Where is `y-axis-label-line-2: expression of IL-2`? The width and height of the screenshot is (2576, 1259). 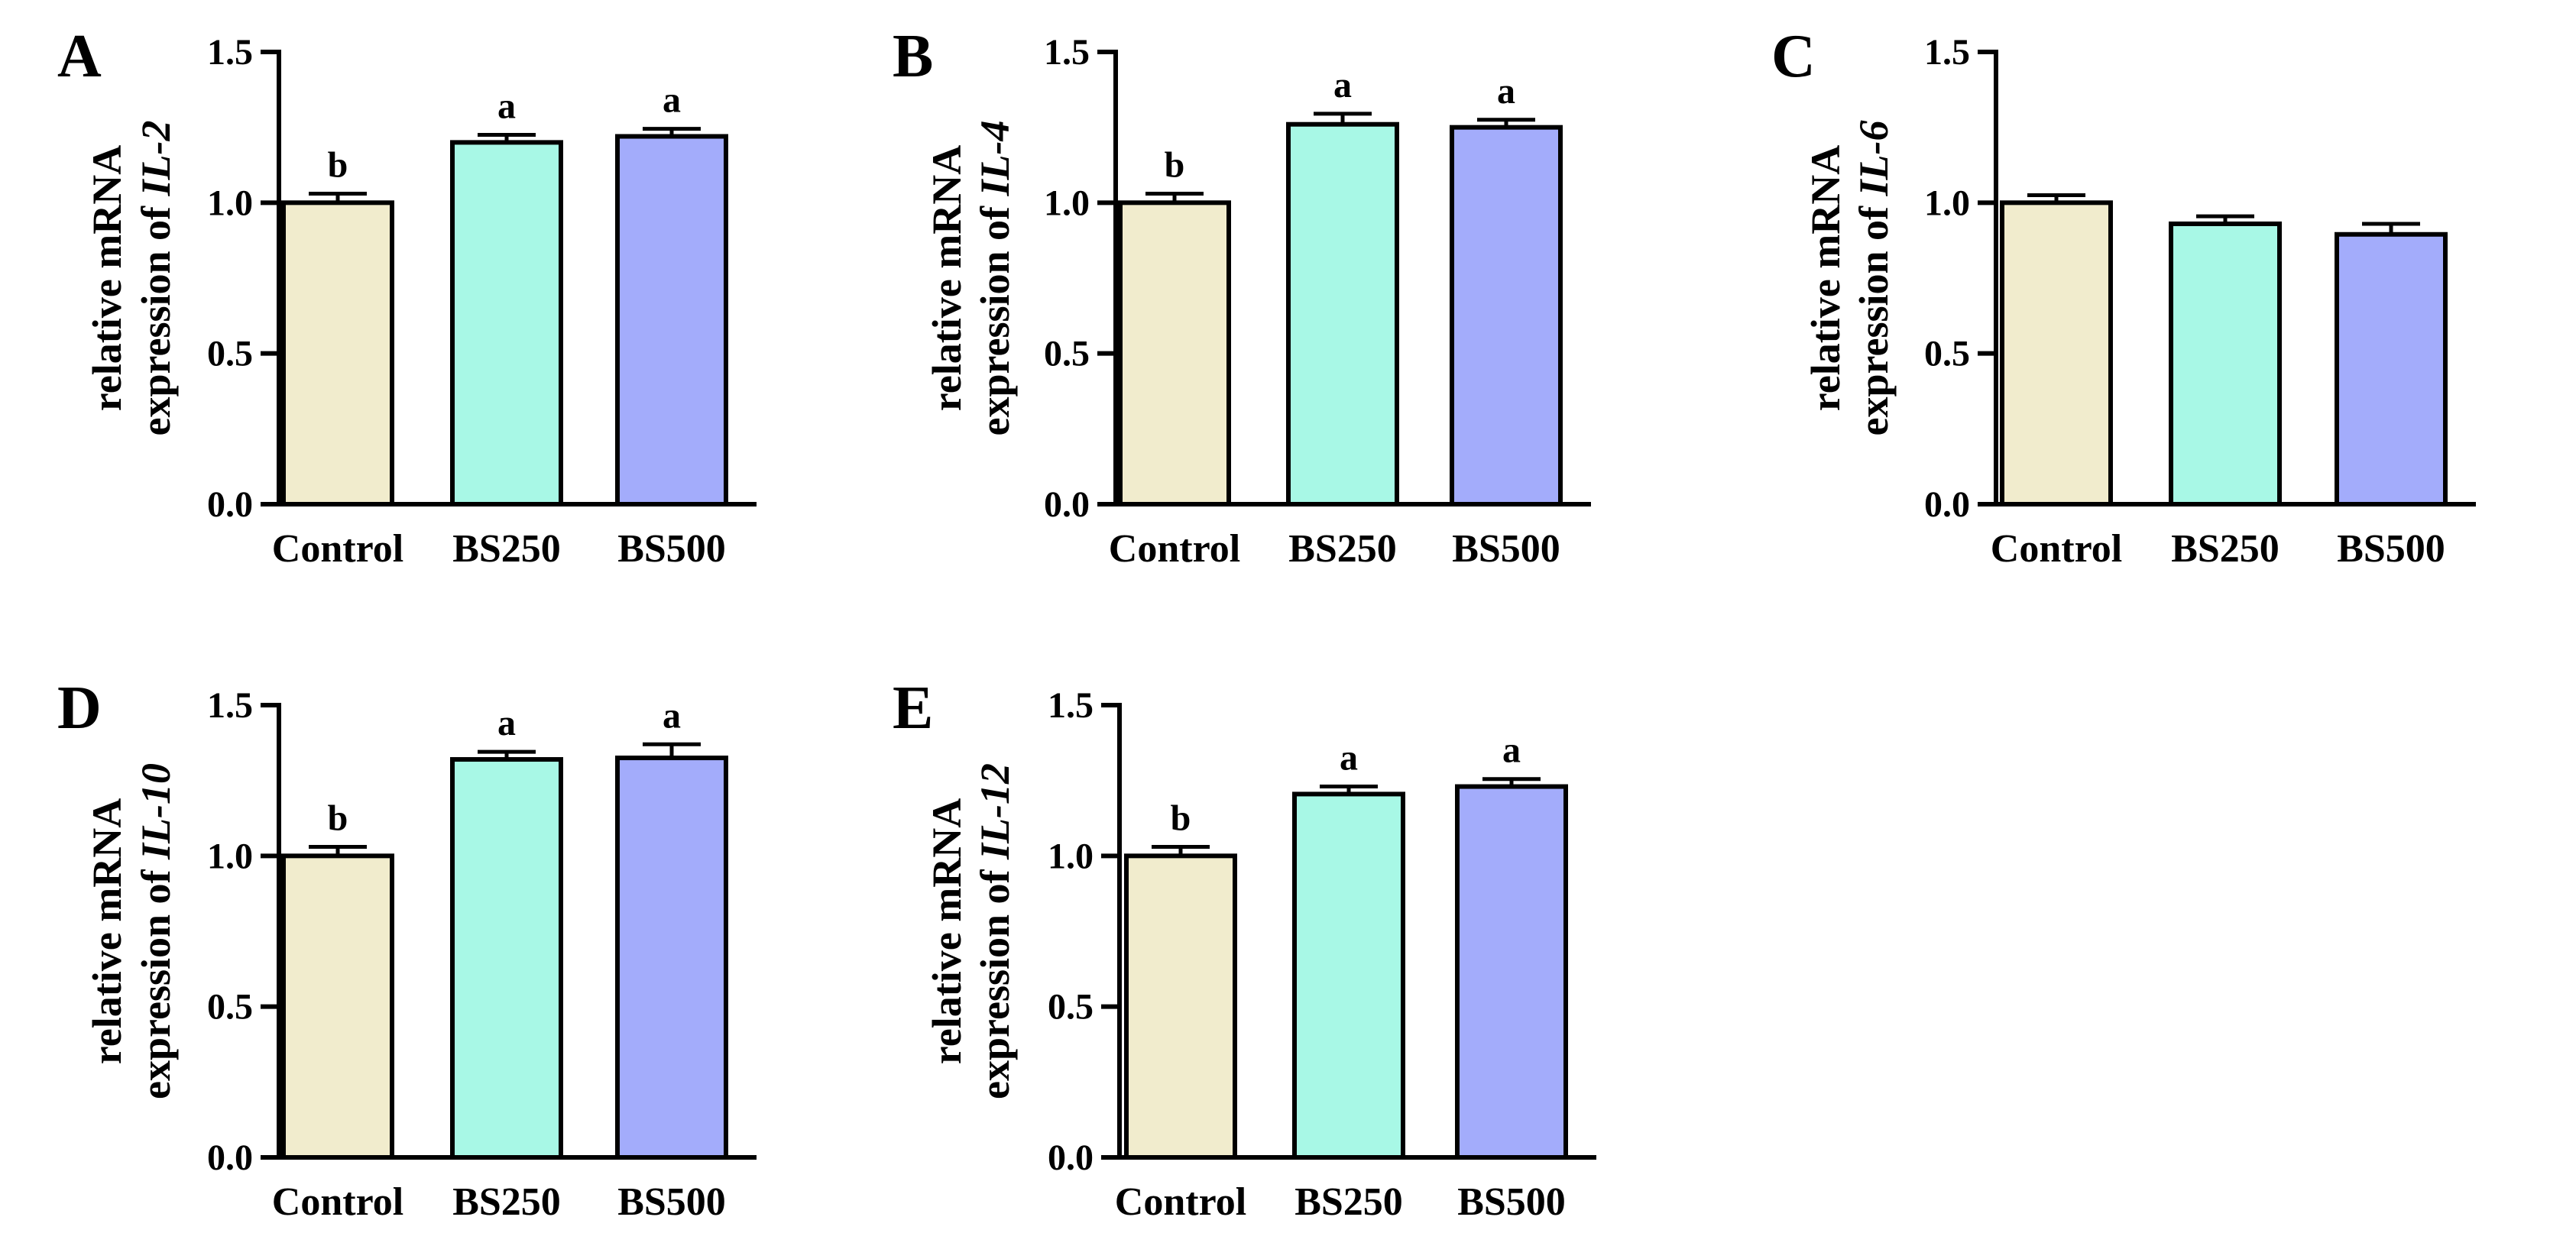
y-axis-label-line-2: expression of IL-2 is located at coordinates (156, 278).